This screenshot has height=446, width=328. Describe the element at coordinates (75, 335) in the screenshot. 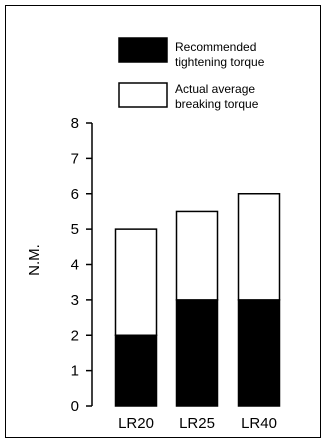

I see `y-tick-label-2: 2` at that location.